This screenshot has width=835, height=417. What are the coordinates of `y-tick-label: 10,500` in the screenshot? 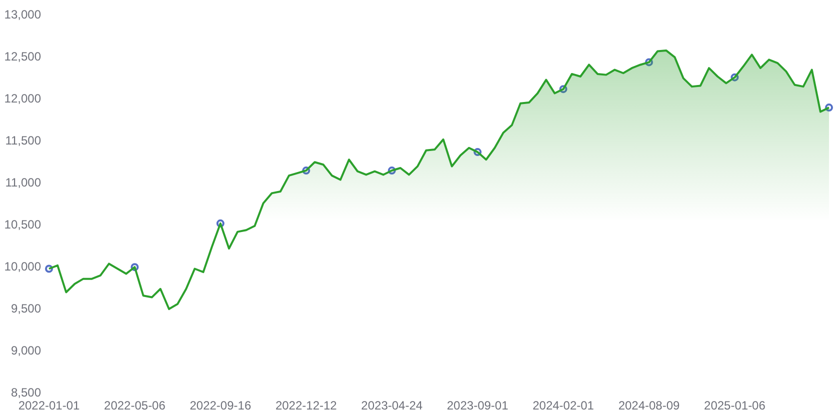 It's located at (23, 224).